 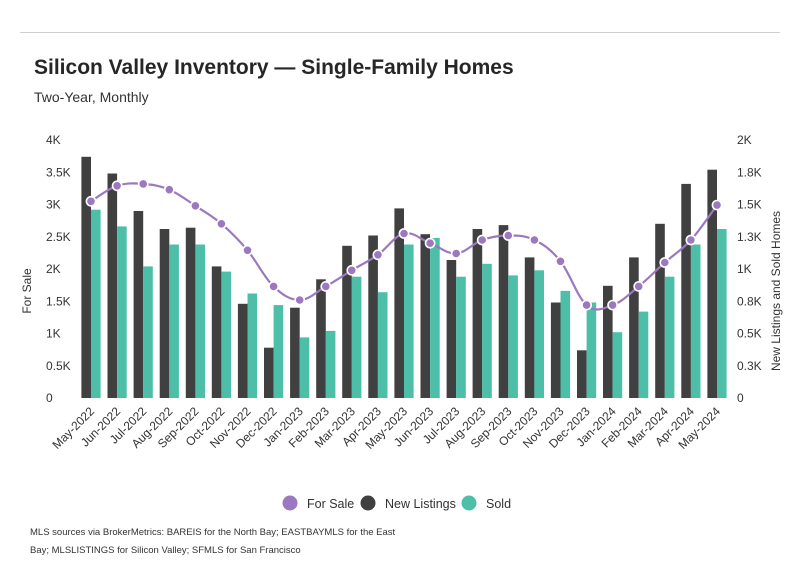 What do you see at coordinates (749, 301) in the screenshot?
I see `y-right-tick-label: 0.8K` at bounding box center [749, 301].